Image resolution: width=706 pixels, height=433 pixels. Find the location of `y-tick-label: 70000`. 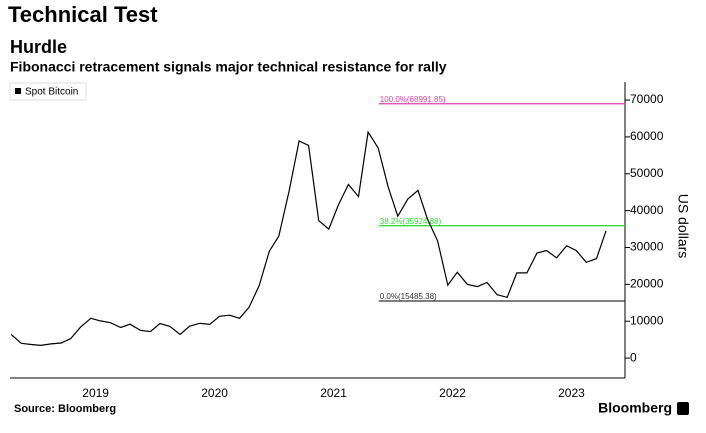

y-tick-label: 70000 is located at coordinates (647, 99).